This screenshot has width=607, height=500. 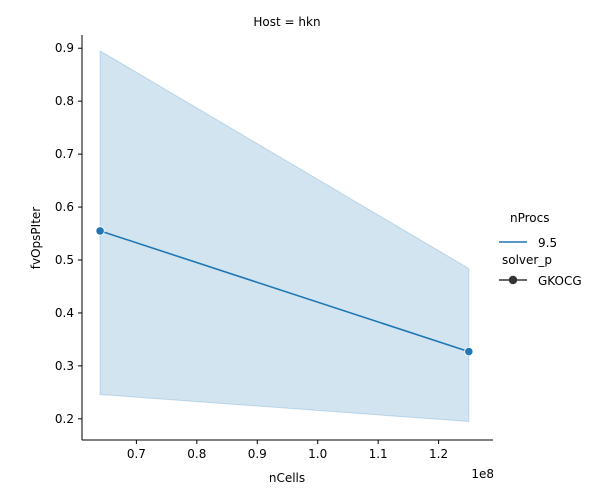 I want to click on y-tick-label: 0.9, so click(x=64, y=48).